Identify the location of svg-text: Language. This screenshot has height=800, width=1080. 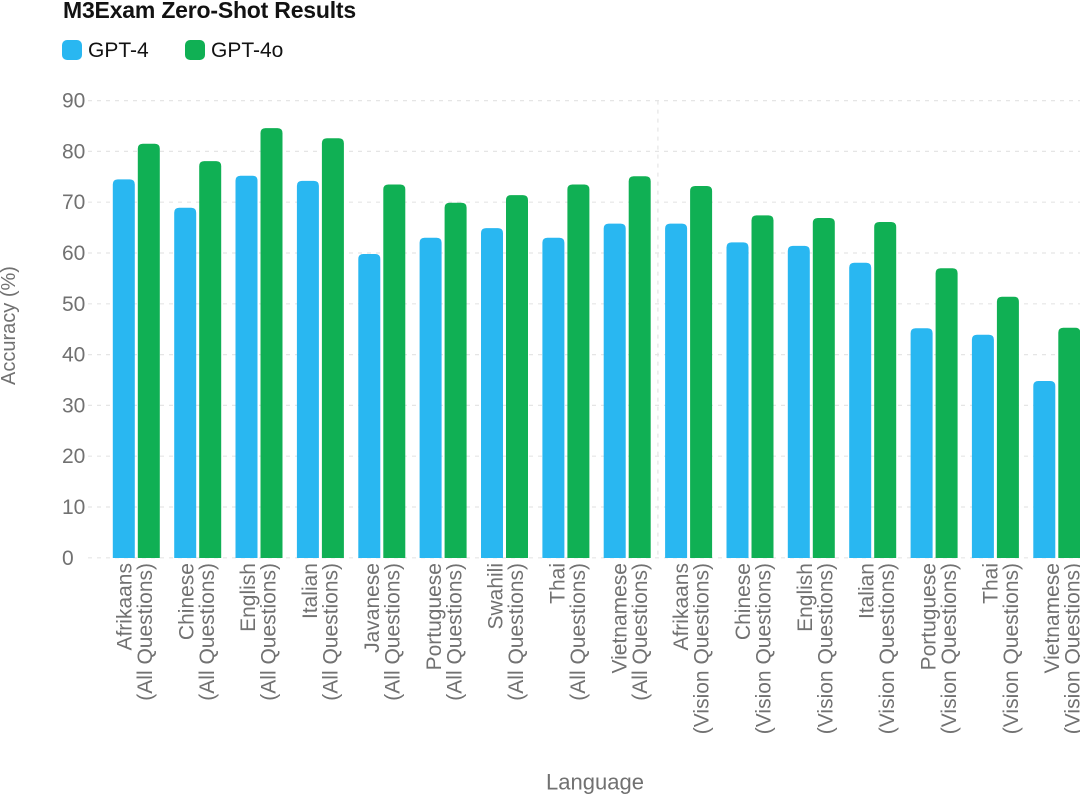
(595, 782).